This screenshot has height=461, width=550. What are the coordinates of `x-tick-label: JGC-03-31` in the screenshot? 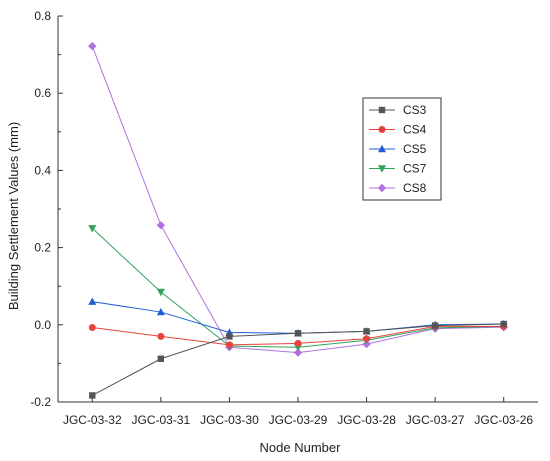 It's located at (161, 420).